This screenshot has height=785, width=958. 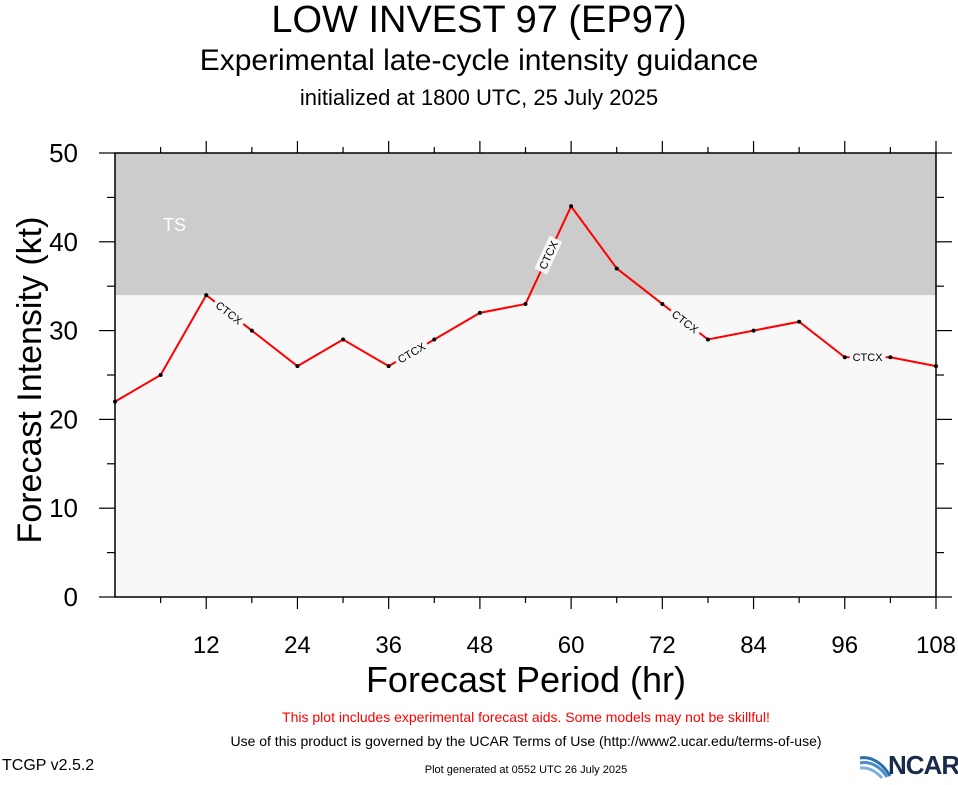 What do you see at coordinates (753, 645) in the screenshot?
I see `x-tick-label: 84` at bounding box center [753, 645].